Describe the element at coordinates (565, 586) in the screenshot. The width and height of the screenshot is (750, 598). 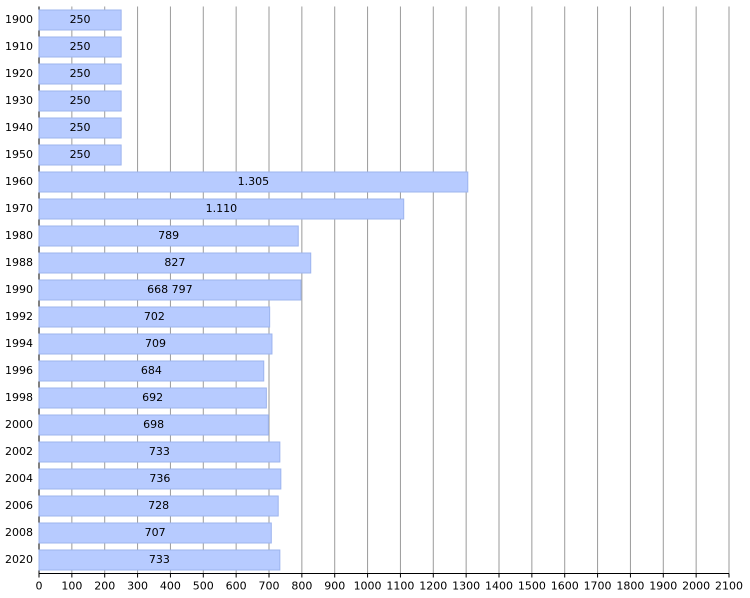
I see `x-tick-label: 1600` at that location.